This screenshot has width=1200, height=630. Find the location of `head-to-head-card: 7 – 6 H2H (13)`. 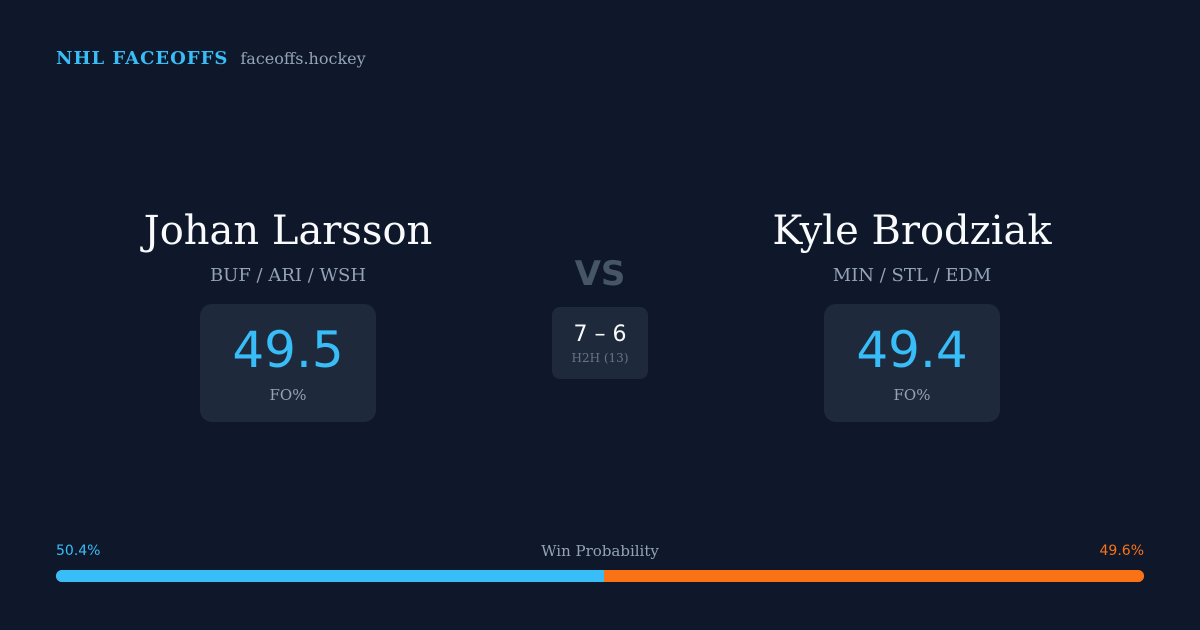

head-to-head-card: 7 – 6 H2H (13) is located at coordinates (600, 343).